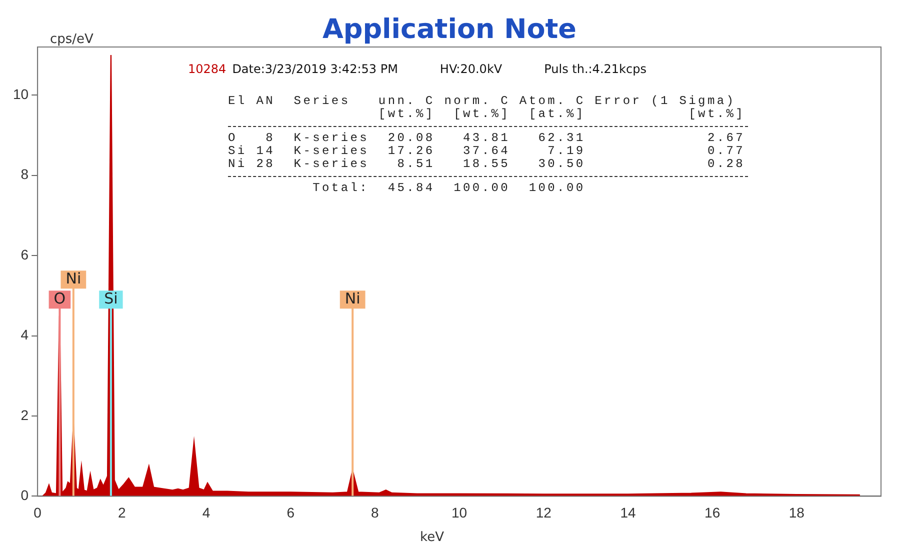 The height and width of the screenshot is (545, 899). What do you see at coordinates (290, 512) in the screenshot?
I see `x-tick-label: 6` at bounding box center [290, 512].